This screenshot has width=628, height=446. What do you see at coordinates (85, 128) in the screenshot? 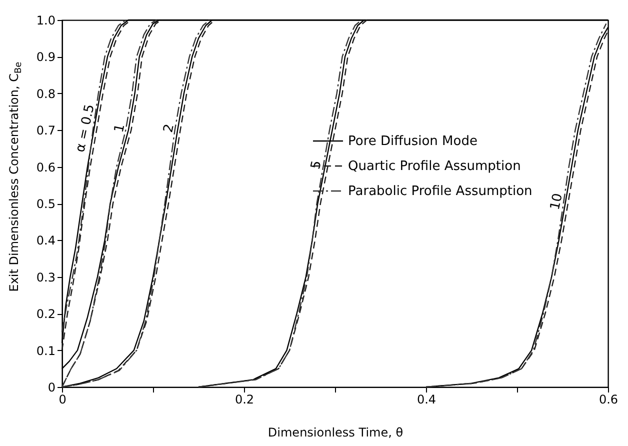
I see `annotation: α = 0.5` at bounding box center [85, 128].